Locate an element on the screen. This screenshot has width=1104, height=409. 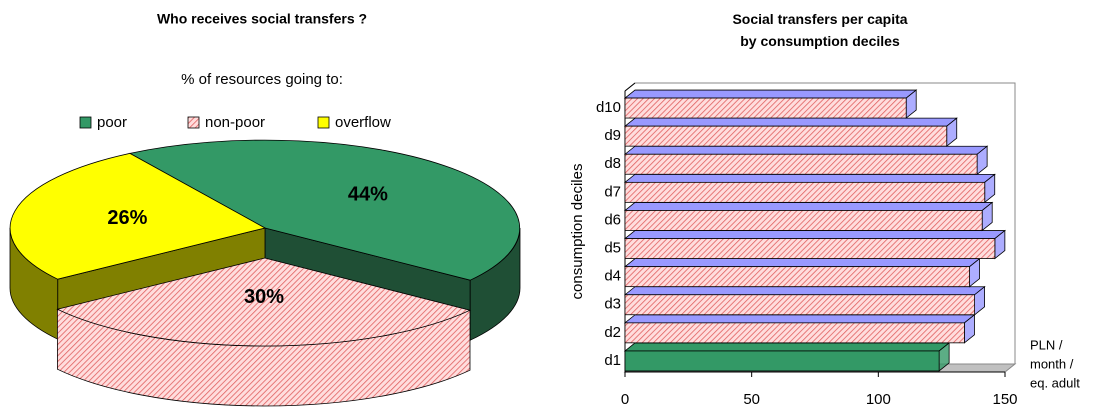
x-axis-unit: PLN / is located at coordinates (1046, 344).